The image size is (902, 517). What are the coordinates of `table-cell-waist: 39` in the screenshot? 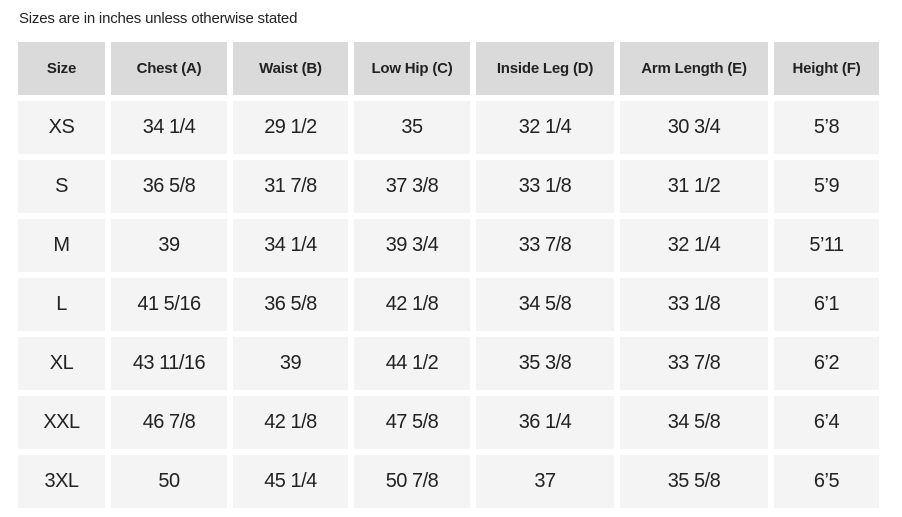 It's located at (290, 363).